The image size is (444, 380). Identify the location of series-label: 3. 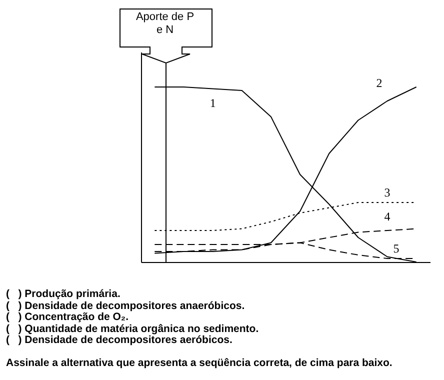
(387, 193).